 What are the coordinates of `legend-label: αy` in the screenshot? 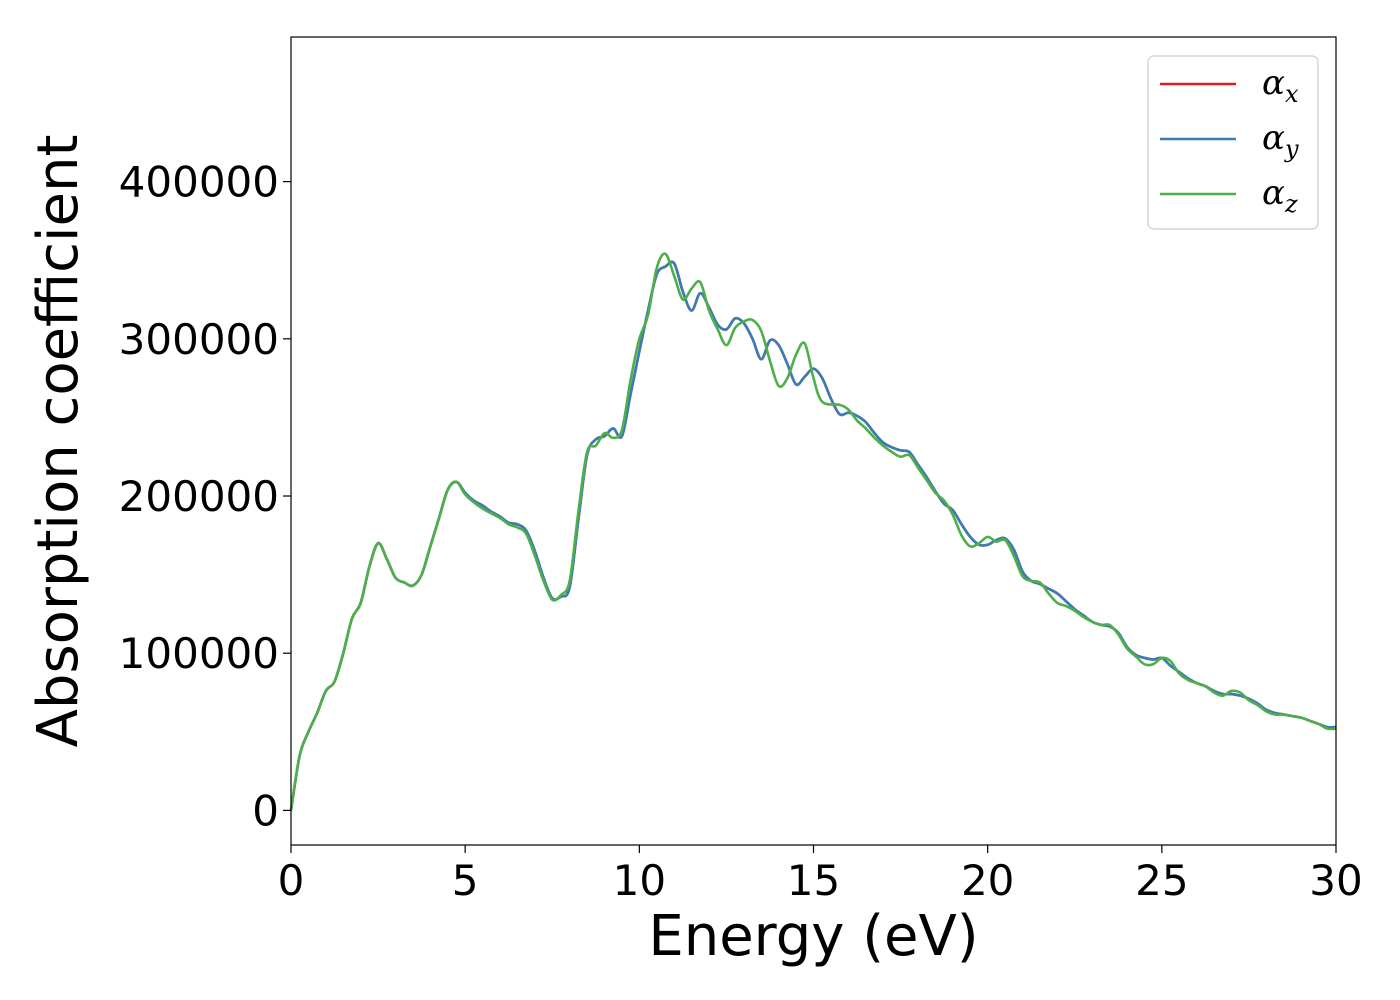 It's located at (1280, 140).